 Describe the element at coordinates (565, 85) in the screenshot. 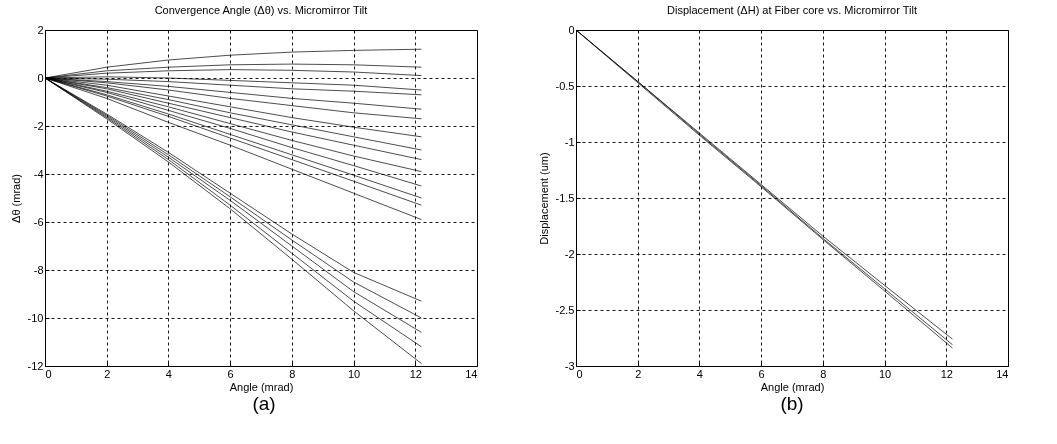

I see `y-tick-label: -0.5` at that location.